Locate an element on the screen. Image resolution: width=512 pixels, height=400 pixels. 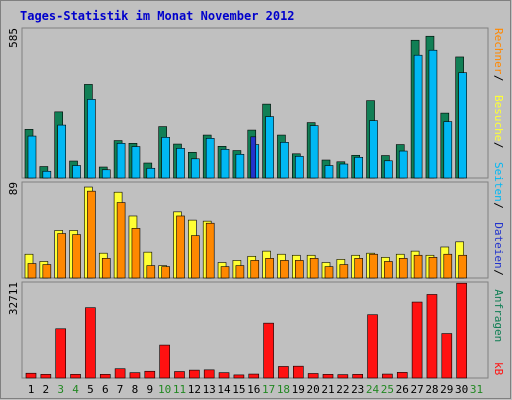
x-tick-label: 1 is located at coordinates (31, 389).